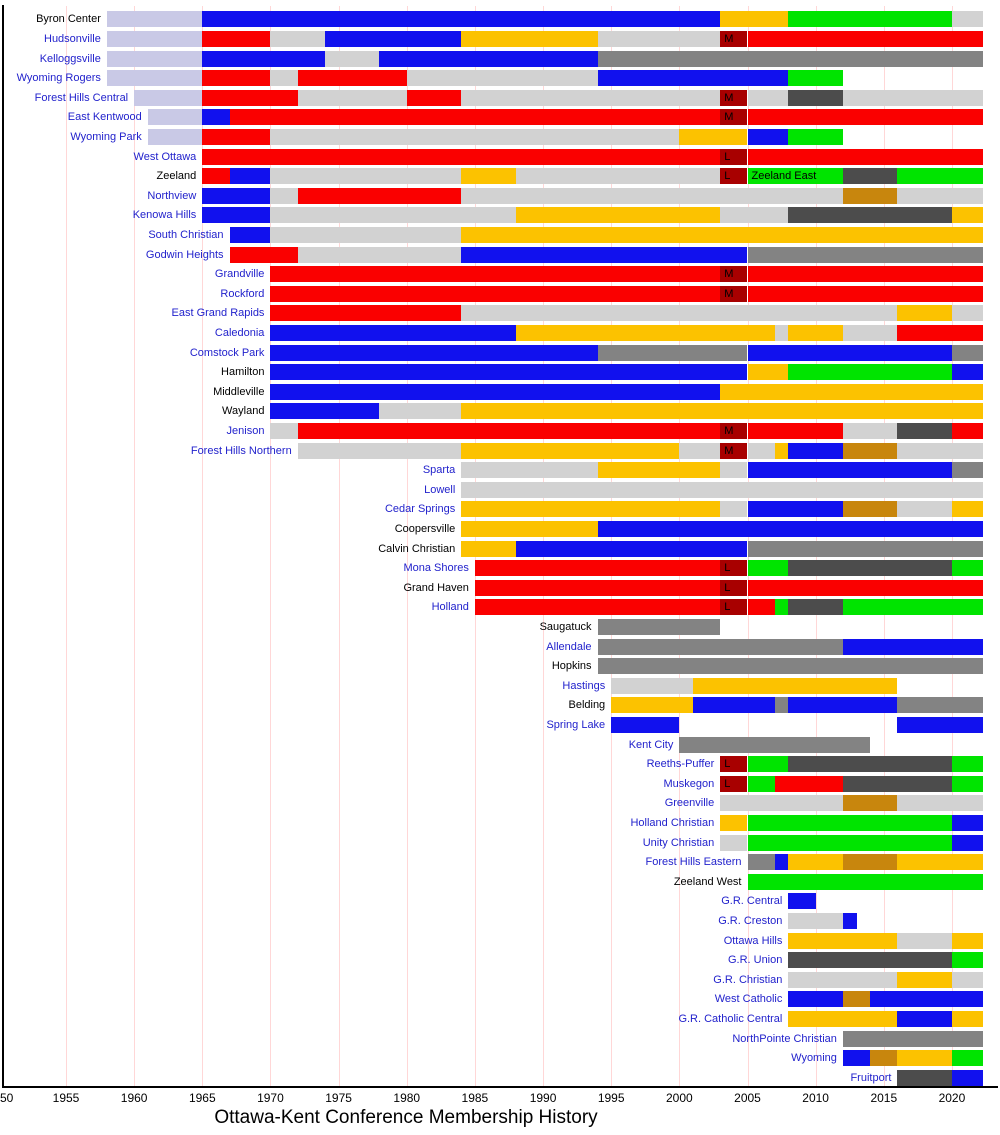 The image size is (1000, 1135). I want to click on row-label: Caledonia, so click(239, 332).